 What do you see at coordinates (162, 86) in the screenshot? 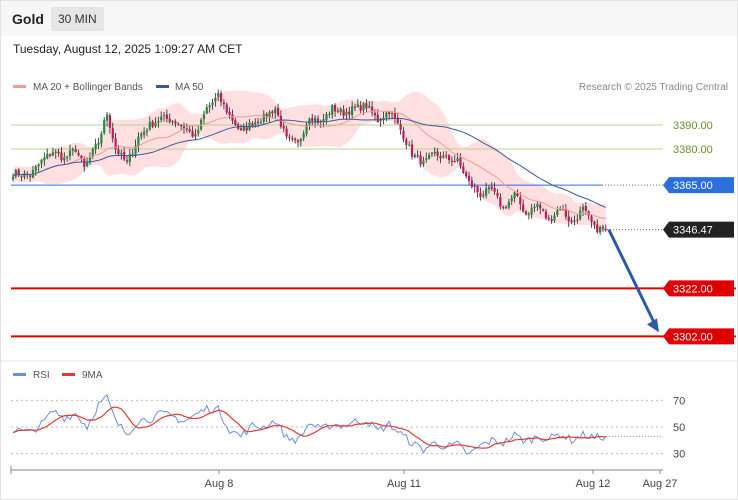
I see `ma50-legend-swatch` at bounding box center [162, 86].